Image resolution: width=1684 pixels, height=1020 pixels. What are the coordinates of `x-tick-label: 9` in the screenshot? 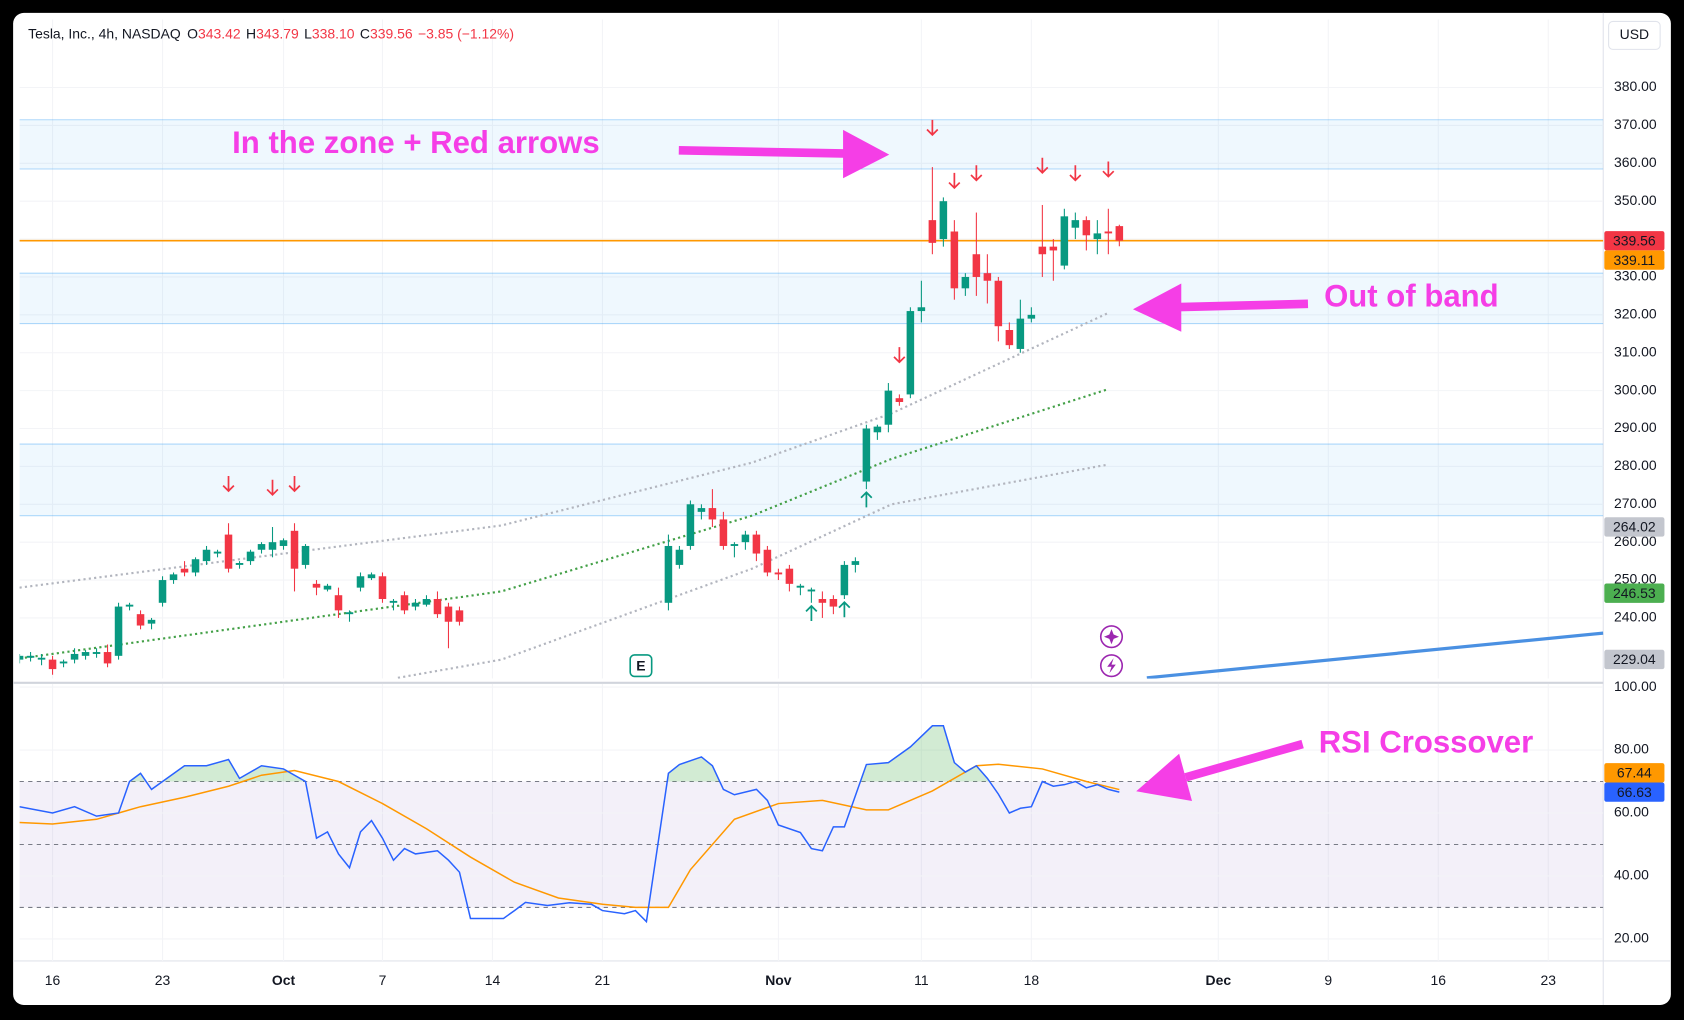 It's located at (1328, 980).